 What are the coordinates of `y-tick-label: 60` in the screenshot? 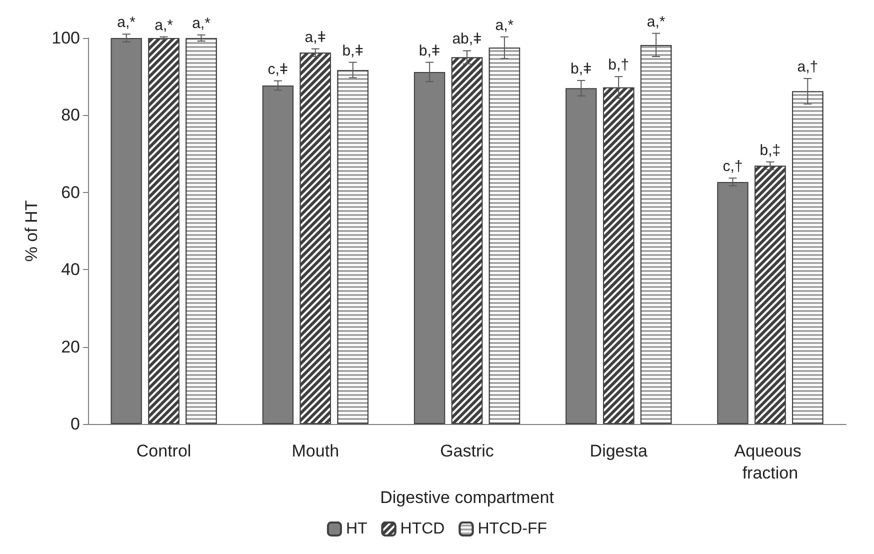 It's located at (70, 192).